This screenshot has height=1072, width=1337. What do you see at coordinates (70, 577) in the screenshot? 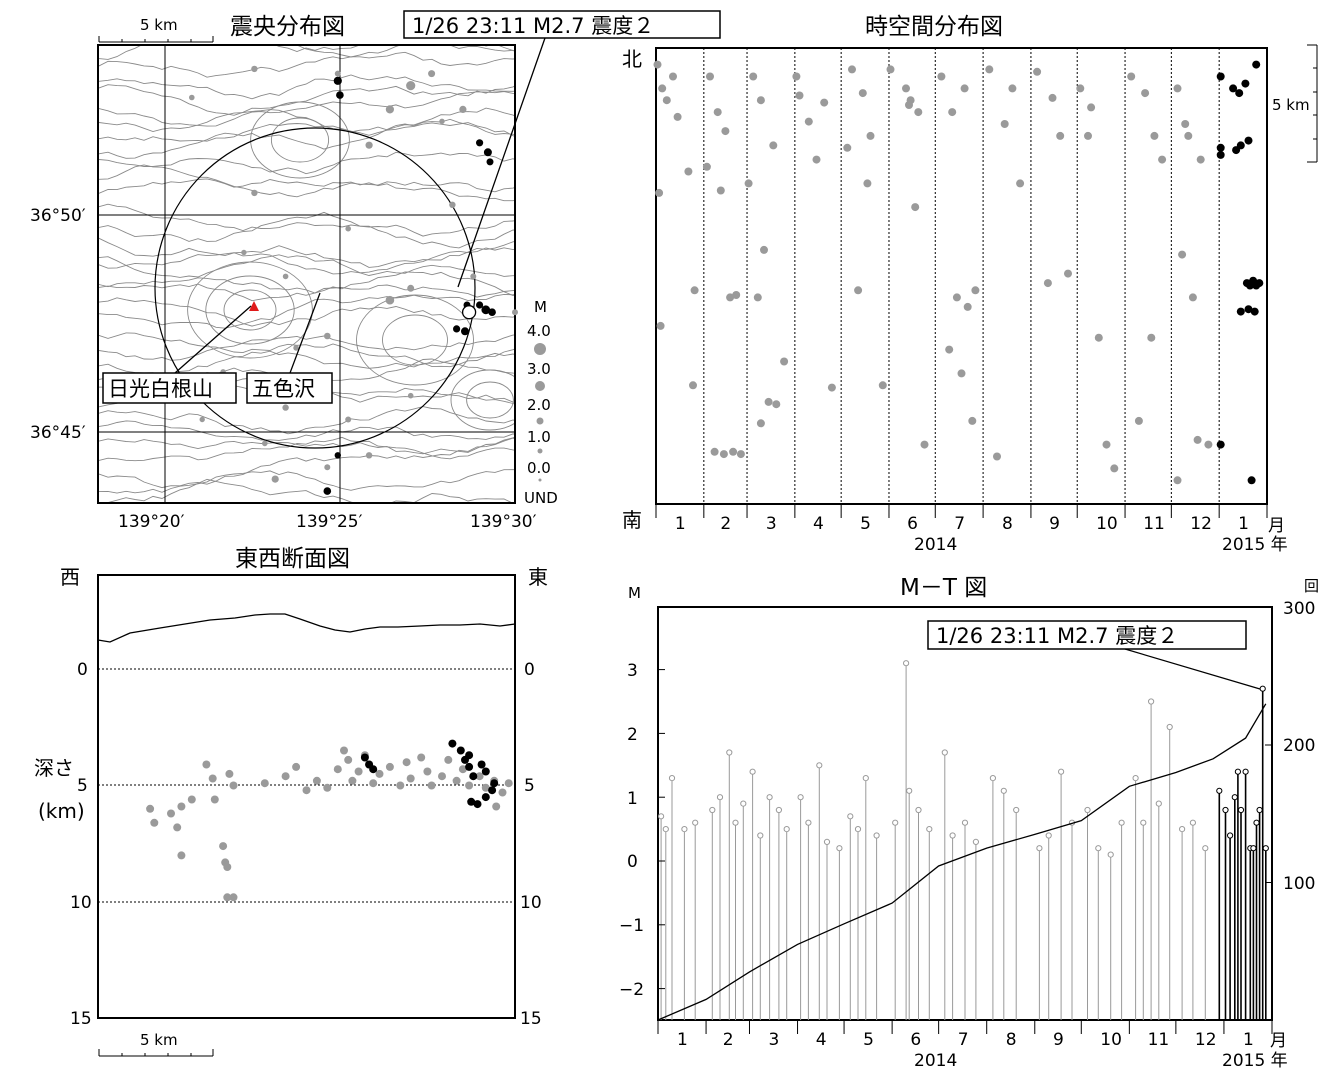
I see `ew-west-label: 西` at bounding box center [70, 577].